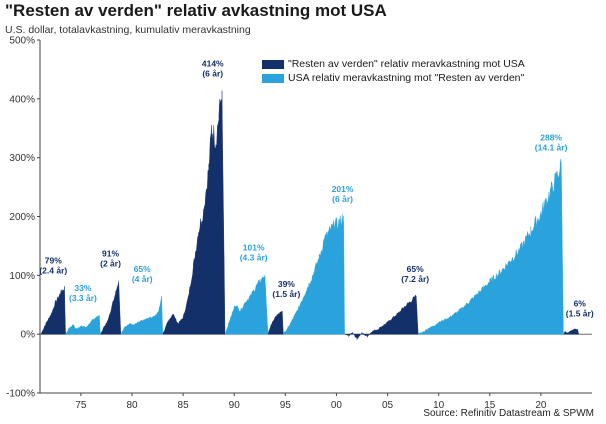  I want to click on episode-annotation: 65%(4 år), so click(142, 274).